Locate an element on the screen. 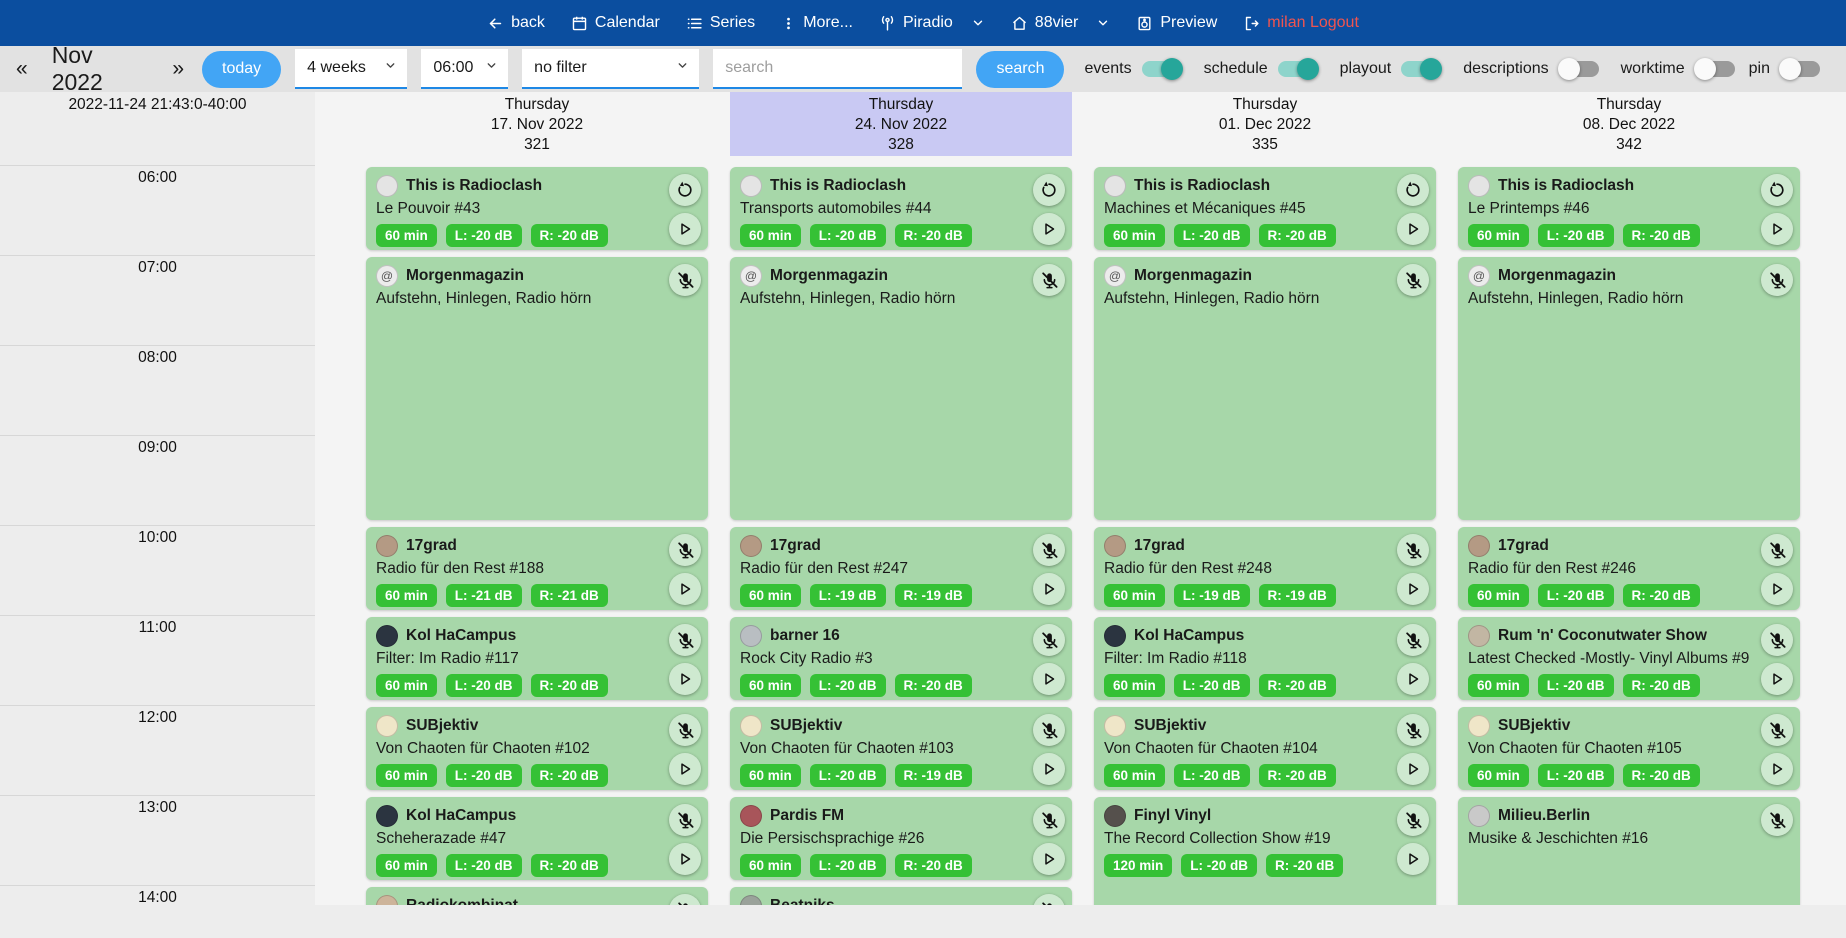 The width and height of the screenshot is (1846, 938). search-input is located at coordinates (838, 68).